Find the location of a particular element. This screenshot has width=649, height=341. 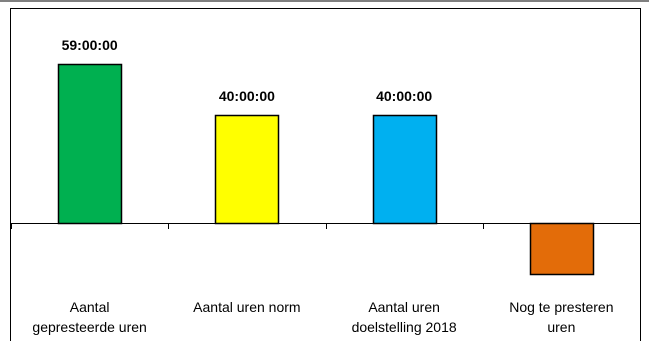

category-label: Aantal gepresteerde uren is located at coordinates (89, 317).